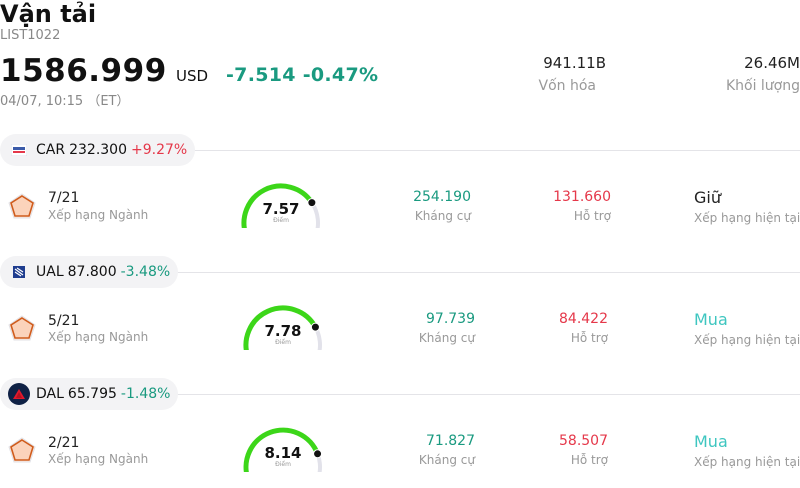 This screenshot has width=800, height=488. Describe the element at coordinates (64, 443) in the screenshot. I see `industry-rank-value: 2/21` at that location.